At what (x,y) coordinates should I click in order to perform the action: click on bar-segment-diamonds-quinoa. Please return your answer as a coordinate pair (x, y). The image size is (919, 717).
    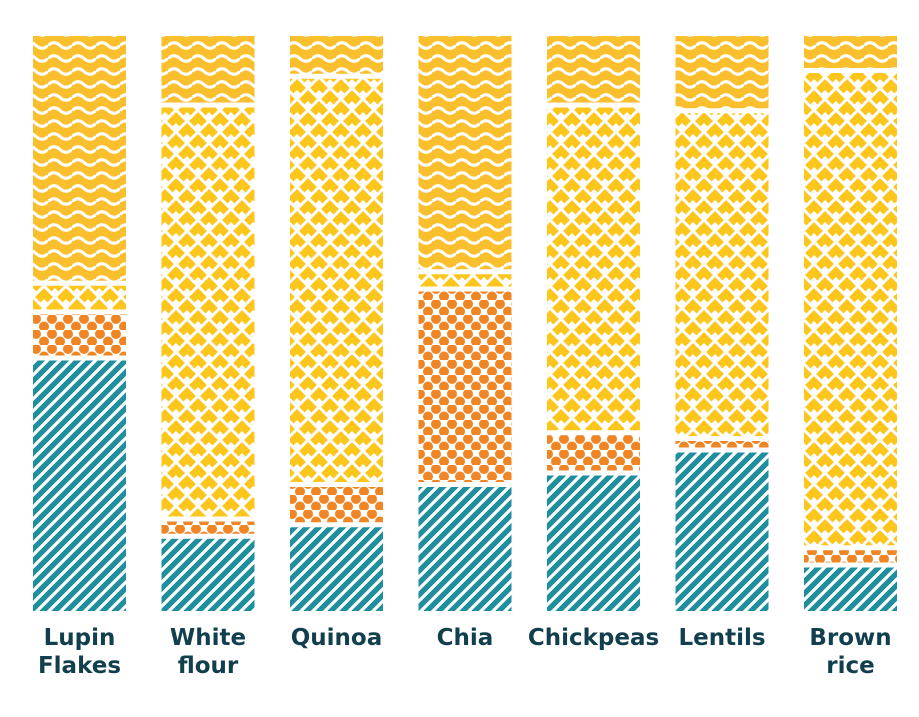
    Looking at the image, I should click on (336, 280).